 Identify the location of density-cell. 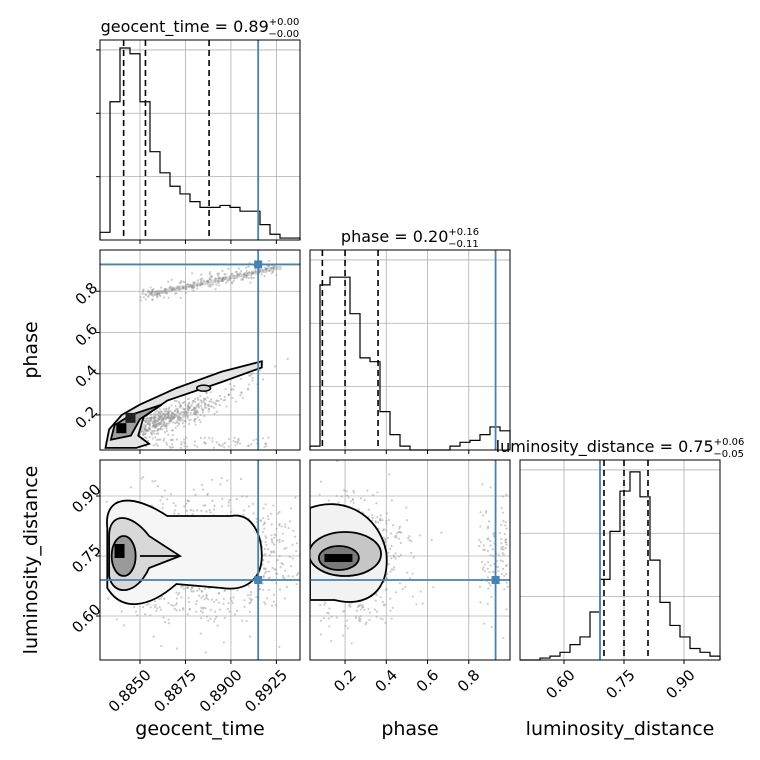
(248, 274).